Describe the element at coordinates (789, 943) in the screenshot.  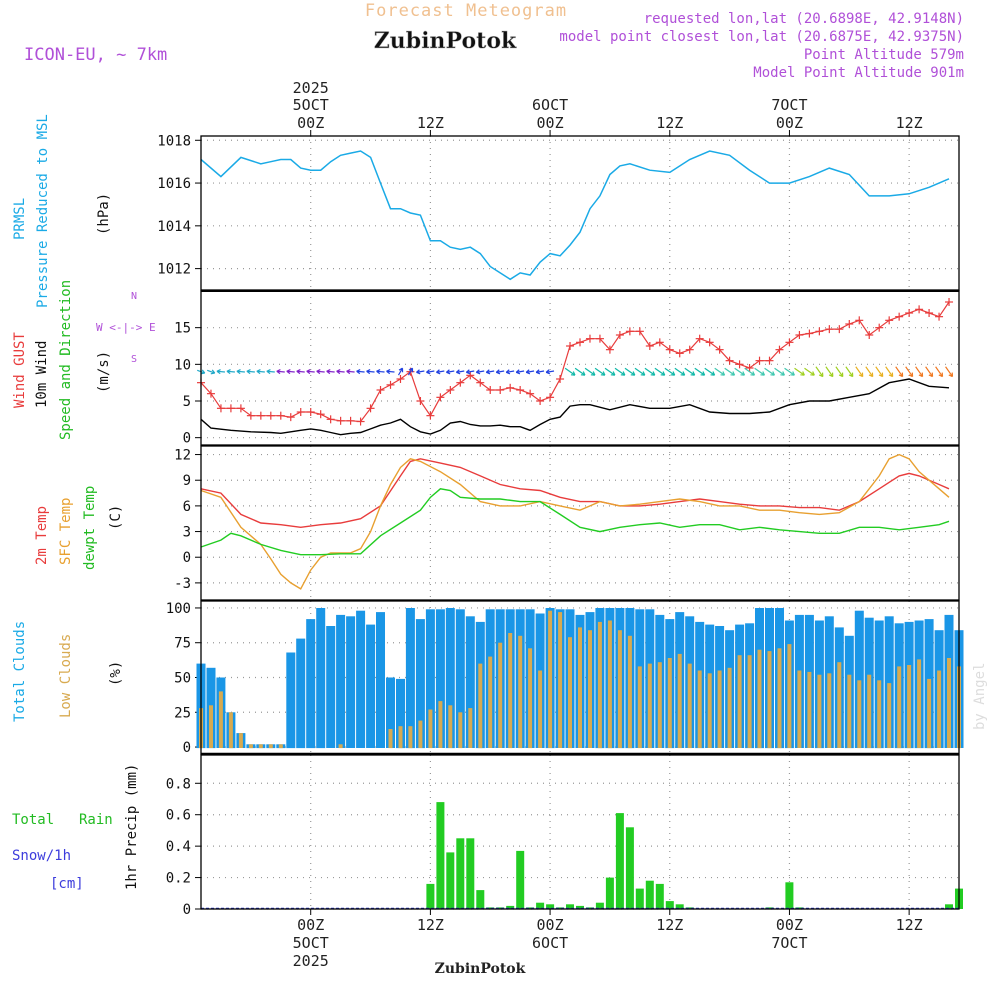
I see `bottom-tick-date: 7OCT` at that location.